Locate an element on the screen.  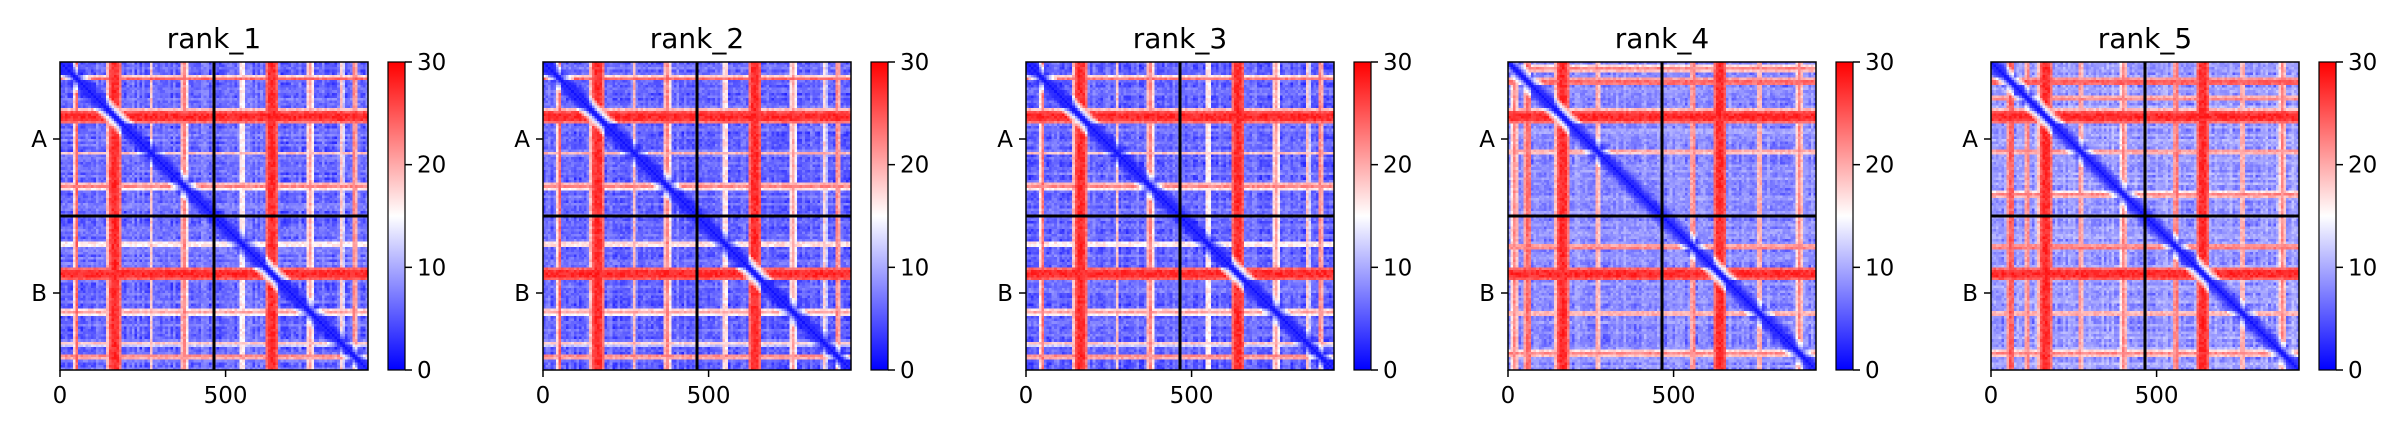
panel-title: rank_4 is located at coordinates (1662, 38).